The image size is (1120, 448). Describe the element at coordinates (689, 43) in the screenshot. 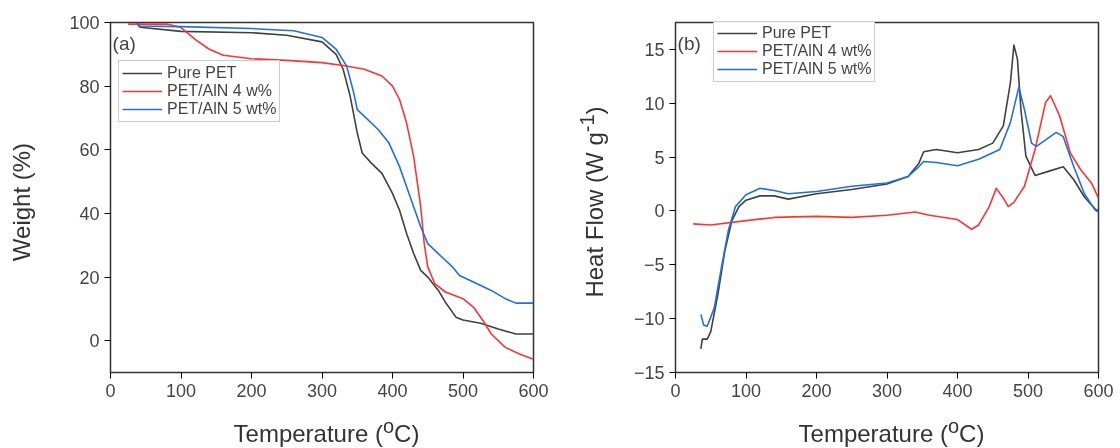

I see `annotation: (b)` at that location.